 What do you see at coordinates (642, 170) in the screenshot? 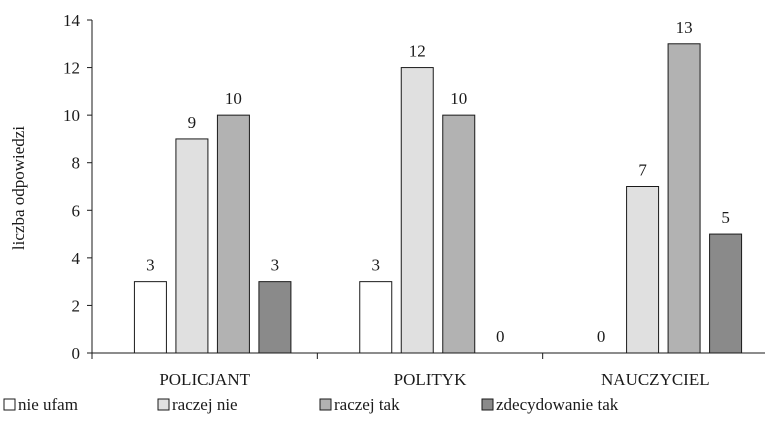
I see `data-label-nauczyciel-1: 7` at bounding box center [642, 170].